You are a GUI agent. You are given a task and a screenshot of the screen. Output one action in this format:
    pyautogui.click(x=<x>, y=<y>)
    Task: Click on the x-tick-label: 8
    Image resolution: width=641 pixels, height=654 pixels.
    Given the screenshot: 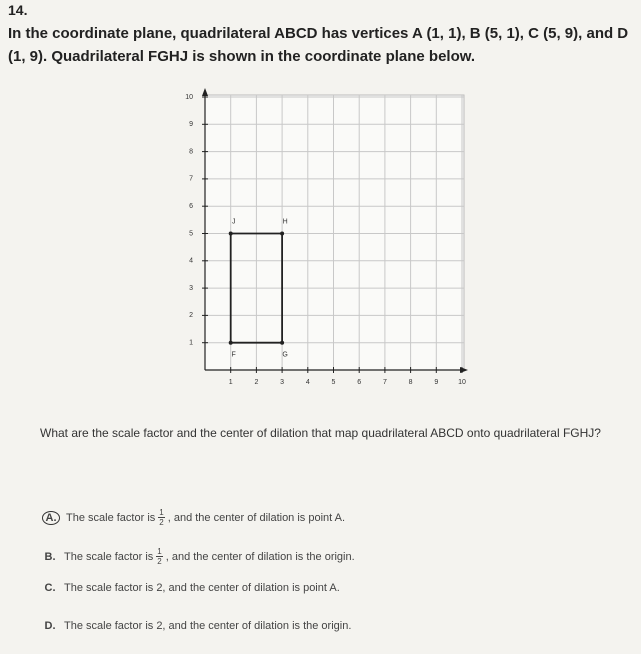 What is the action you would take?
    pyautogui.click(x=411, y=382)
    